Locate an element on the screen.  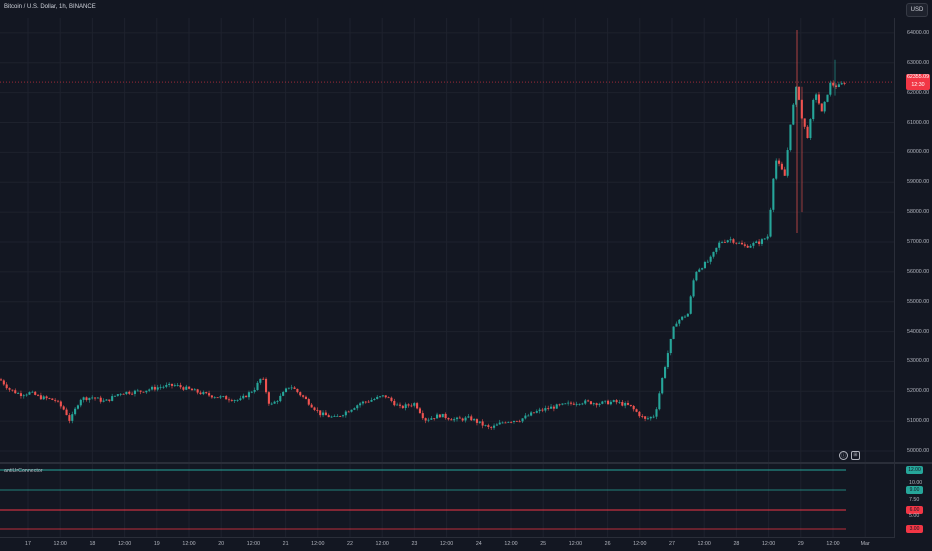
price-tick: 61000.00 is located at coordinates (918, 122).